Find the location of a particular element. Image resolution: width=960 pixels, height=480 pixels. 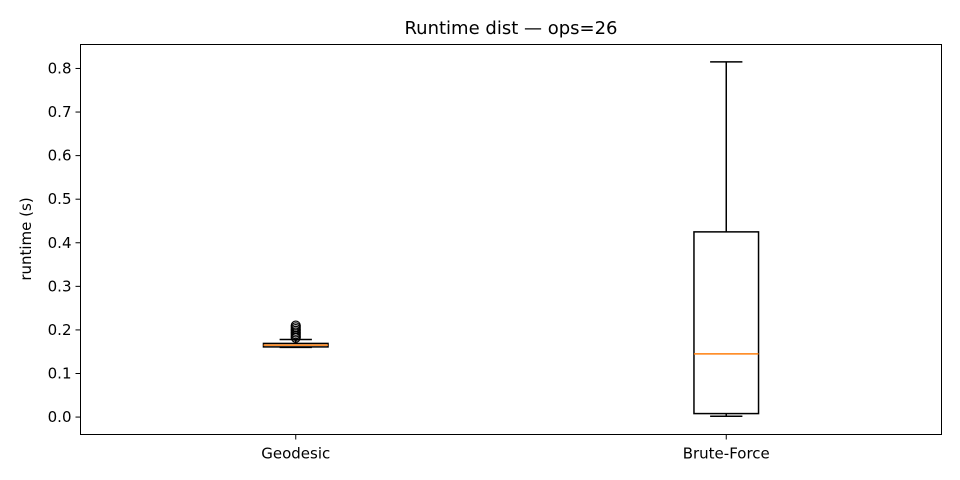

x-axis-ticks: Geodesic Brute-Force is located at coordinates (515, 448).